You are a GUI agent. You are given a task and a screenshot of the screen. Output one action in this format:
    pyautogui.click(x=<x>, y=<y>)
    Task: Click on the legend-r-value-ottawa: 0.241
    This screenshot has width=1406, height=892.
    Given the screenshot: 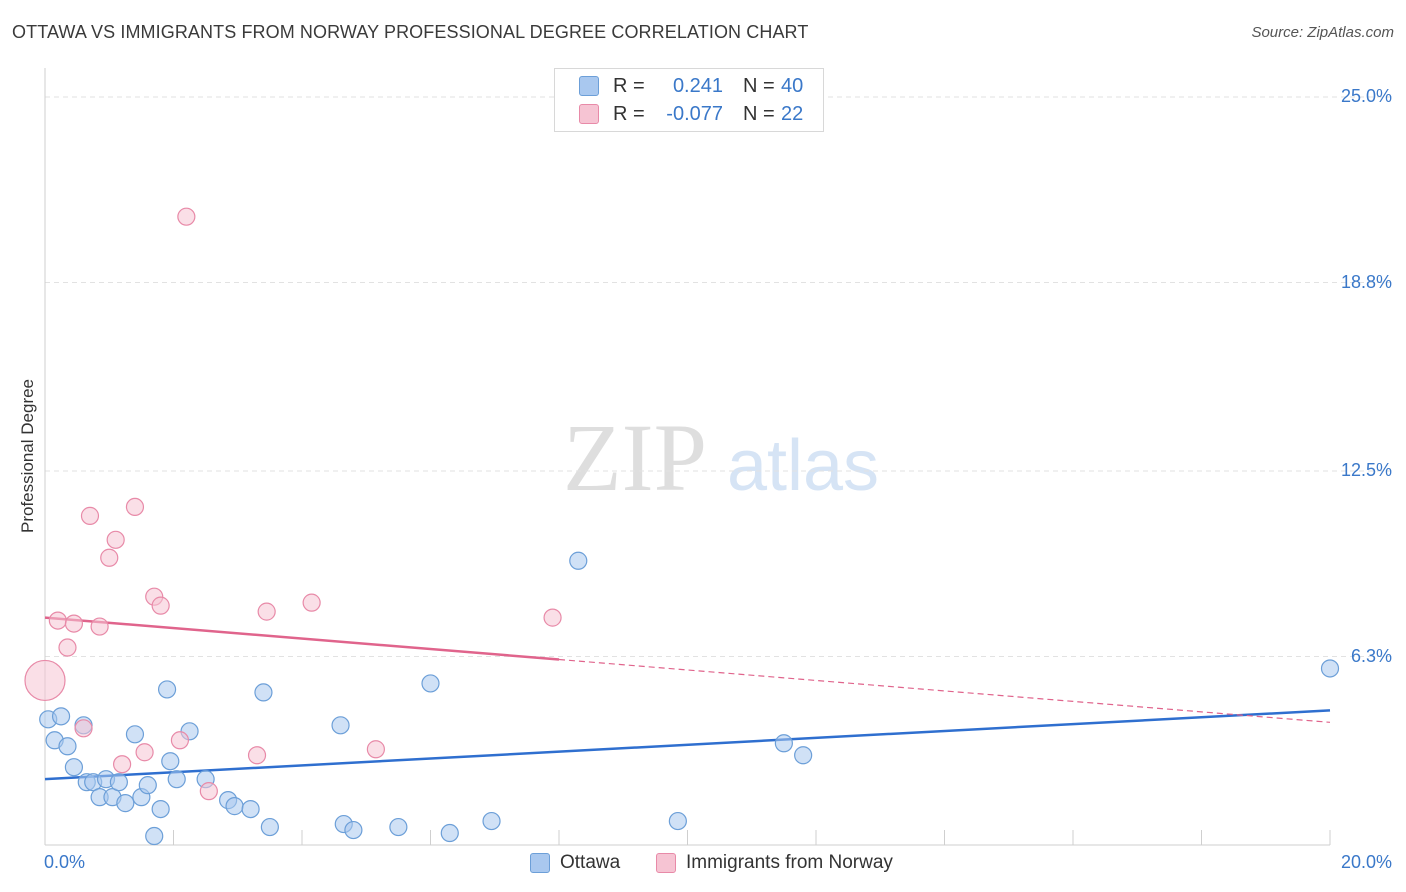 What is the action you would take?
    pyautogui.click(x=697, y=85)
    